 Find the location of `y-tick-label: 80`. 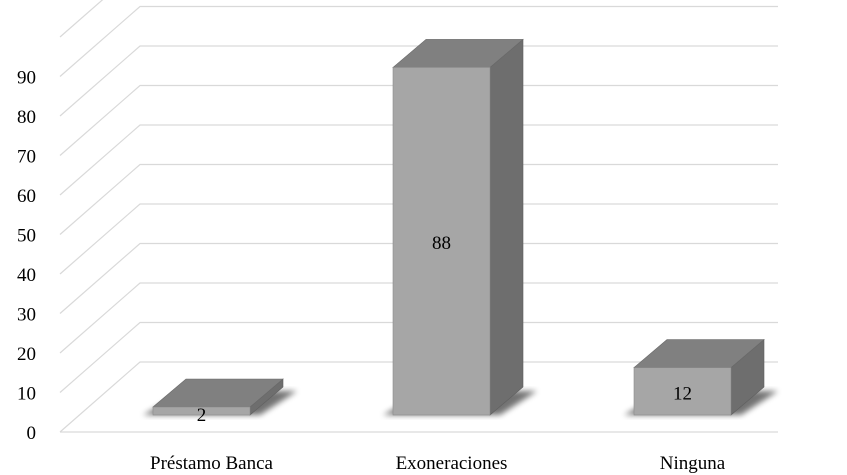

y-tick-label: 80 is located at coordinates (26, 117).